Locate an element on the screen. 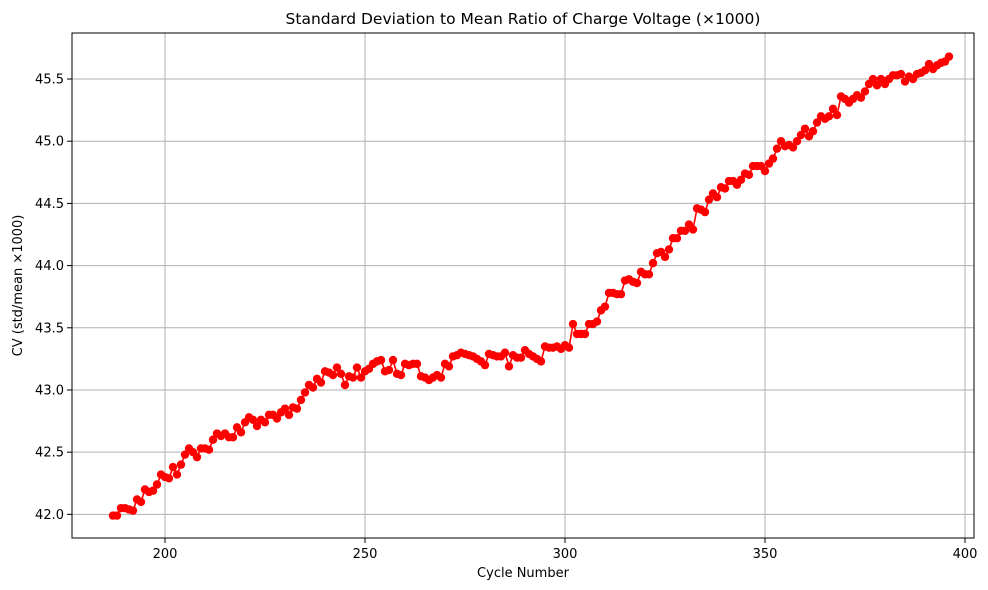 The image size is (988, 590). x-tick-label: 200 is located at coordinates (165, 554).